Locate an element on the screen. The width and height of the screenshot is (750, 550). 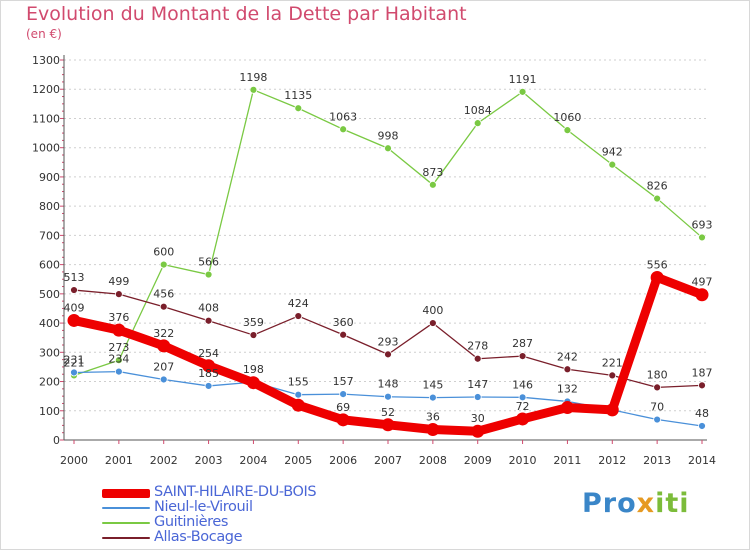
y-tick-label: 900 is located at coordinates (49, 177).